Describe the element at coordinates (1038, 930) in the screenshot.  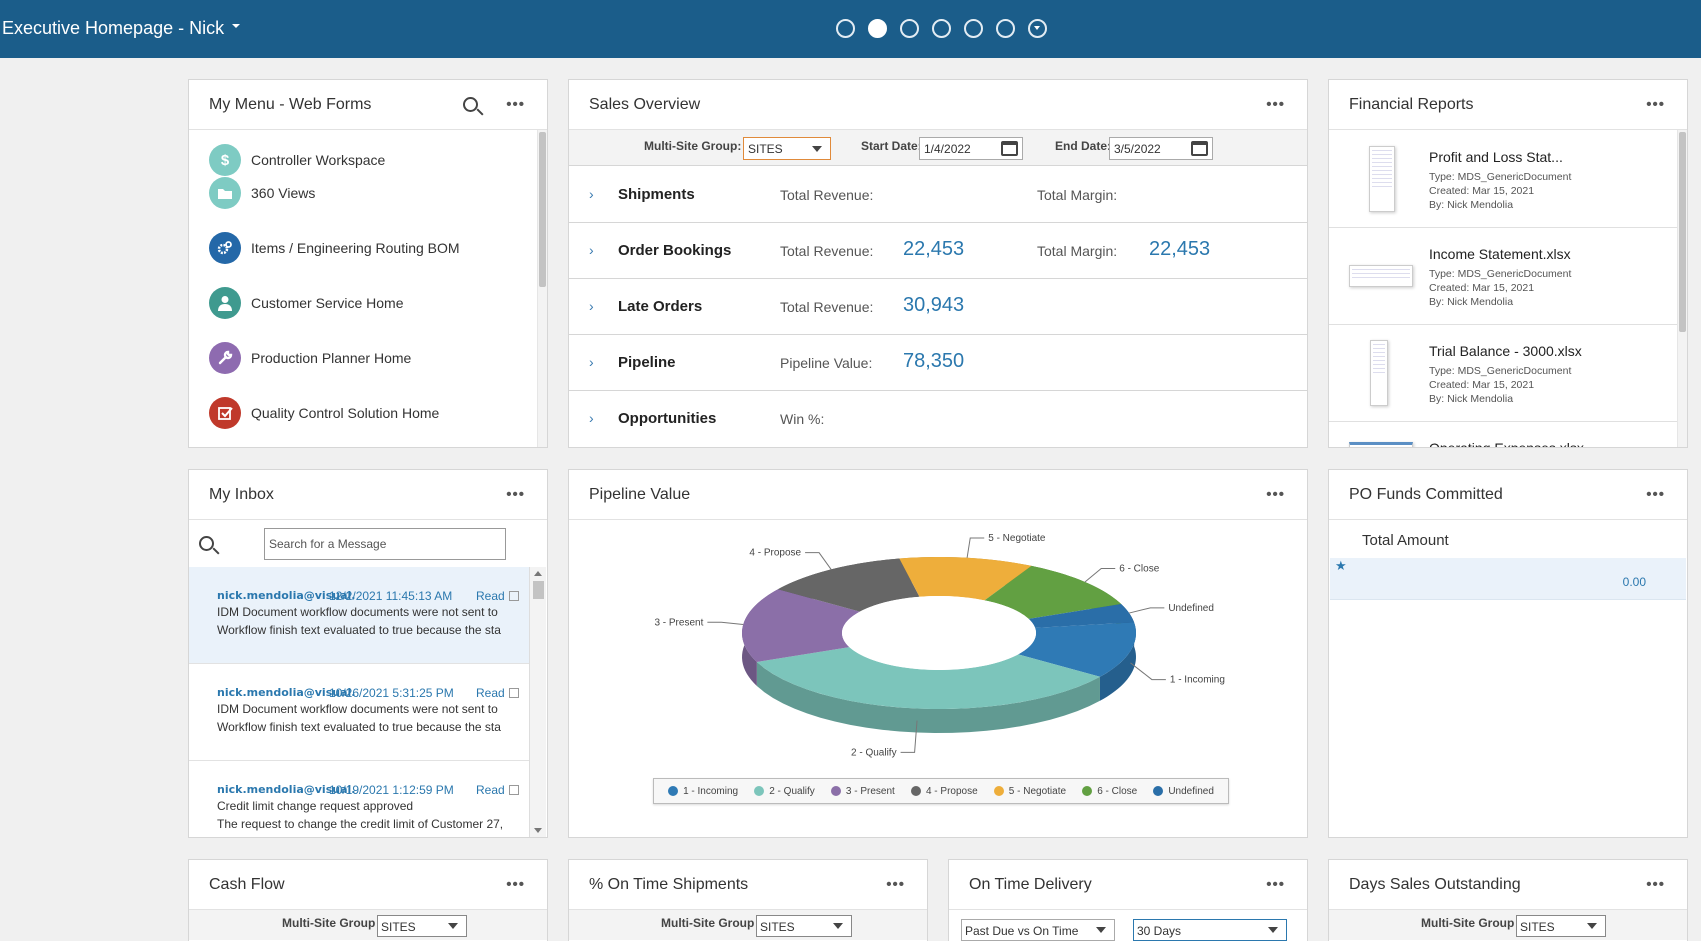
I see `comparison-select: Past Due vs On Time` at that location.